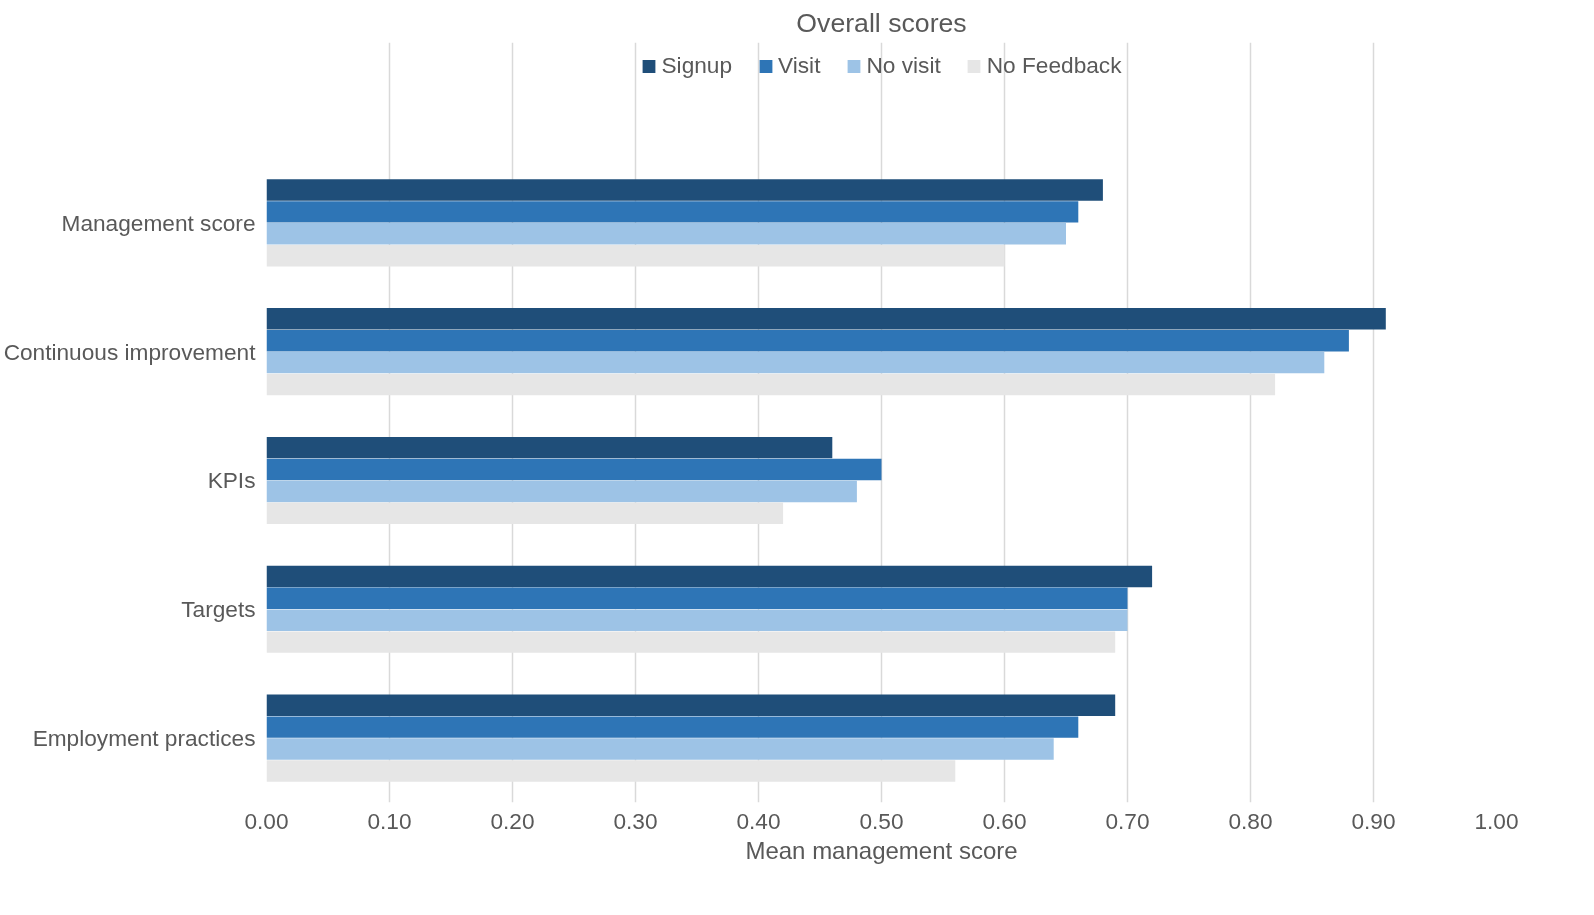 This screenshot has width=1594, height=915. I want to click on y-tick-label: Targets, so click(218, 609).